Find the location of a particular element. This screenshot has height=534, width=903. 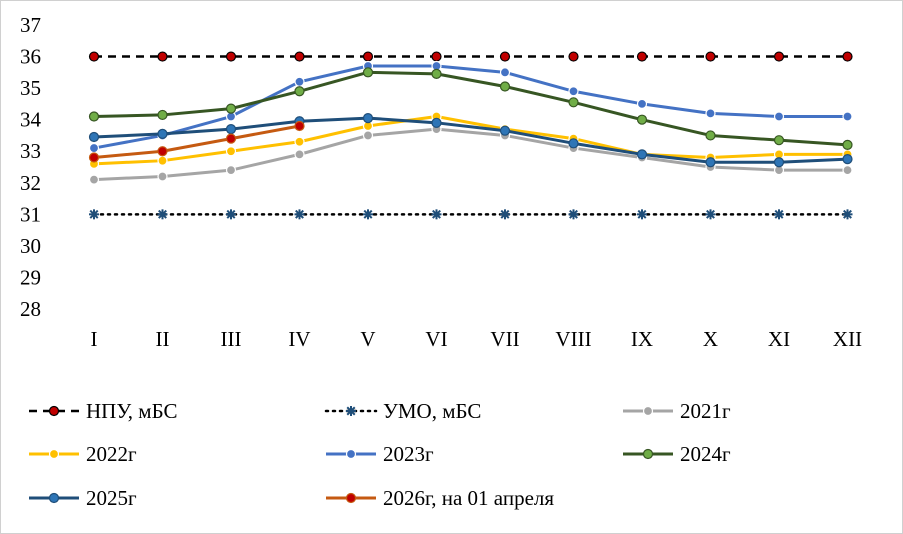

y-tick-label: 33 is located at coordinates (30, 151).